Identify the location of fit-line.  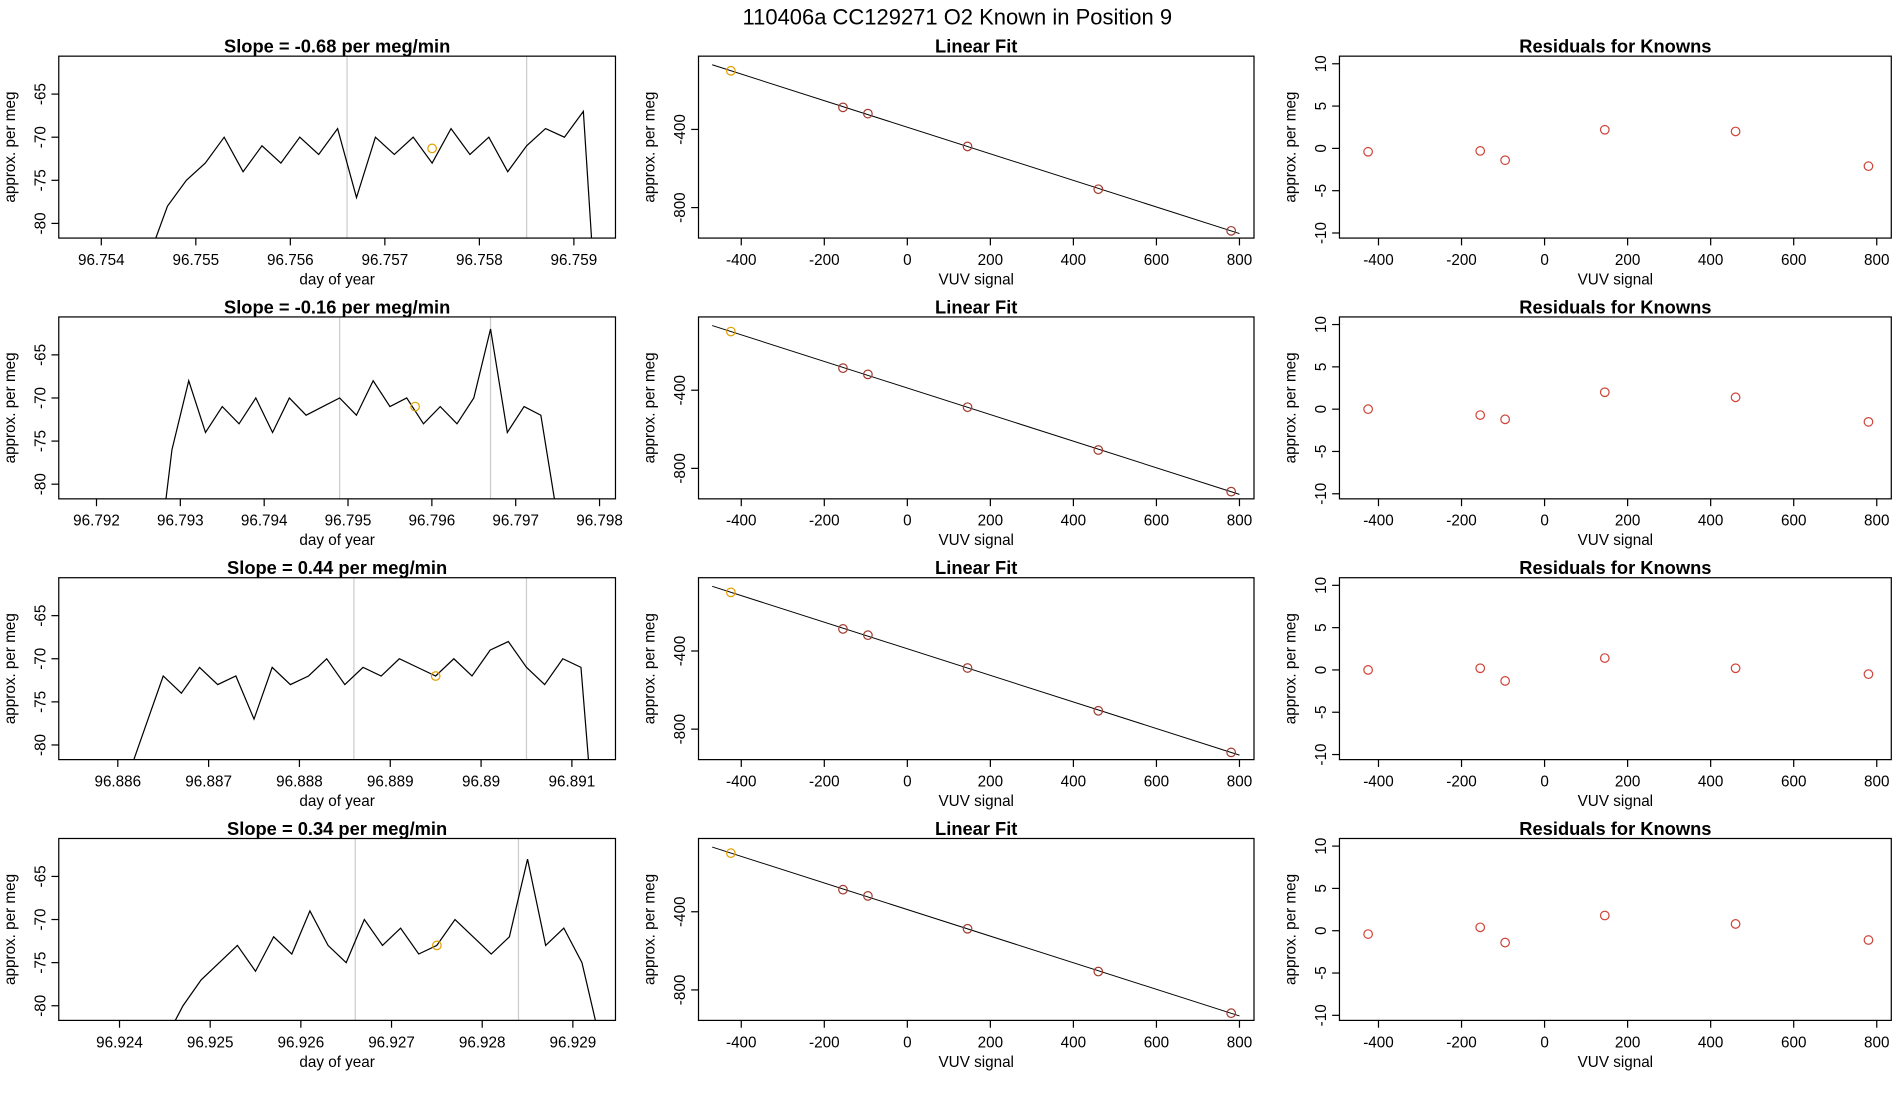
(976, 670).